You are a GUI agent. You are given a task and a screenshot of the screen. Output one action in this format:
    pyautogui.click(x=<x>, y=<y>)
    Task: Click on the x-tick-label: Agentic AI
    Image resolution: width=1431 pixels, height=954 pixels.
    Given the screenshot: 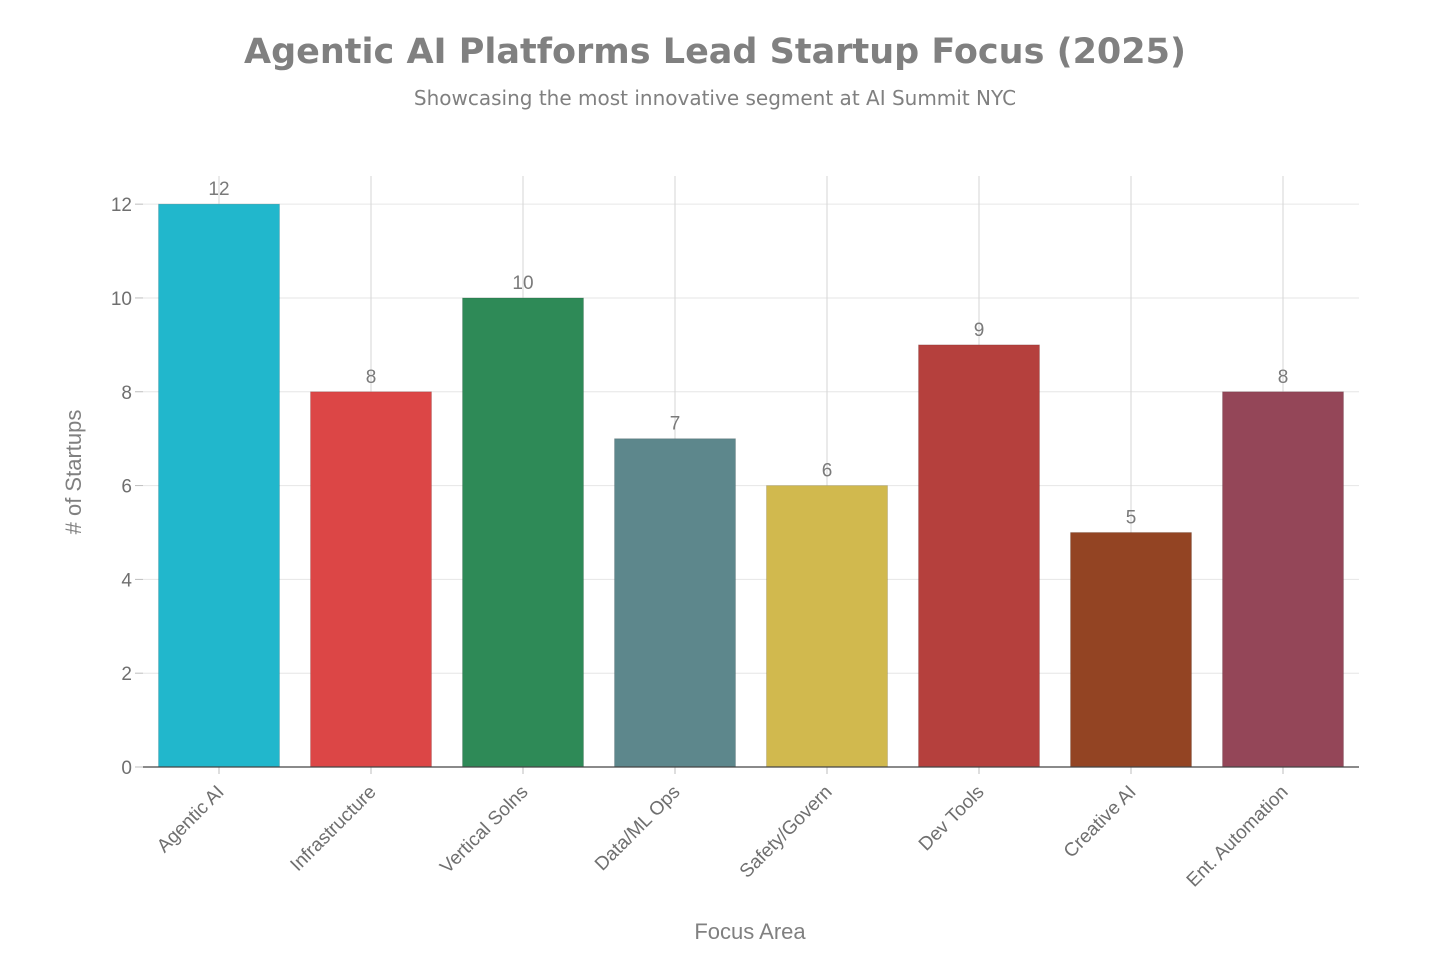 What is the action you would take?
    pyautogui.click(x=190, y=819)
    